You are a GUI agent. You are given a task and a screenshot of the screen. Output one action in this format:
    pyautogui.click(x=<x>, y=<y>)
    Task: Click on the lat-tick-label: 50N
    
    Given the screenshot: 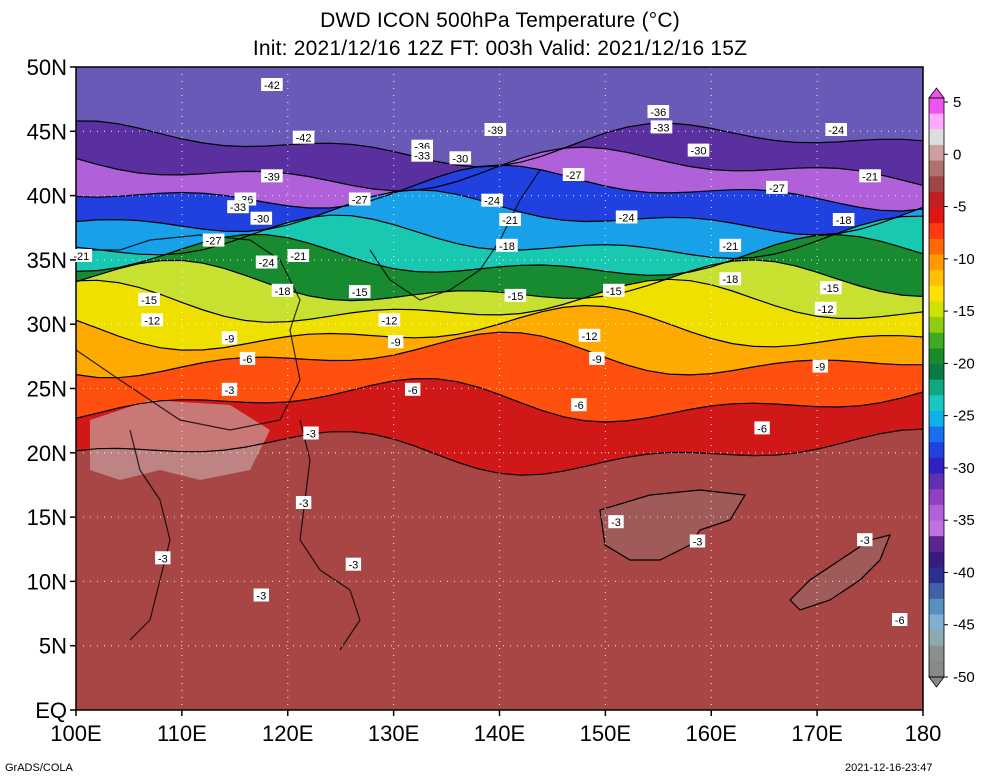 What is the action you would take?
    pyautogui.click(x=47, y=67)
    